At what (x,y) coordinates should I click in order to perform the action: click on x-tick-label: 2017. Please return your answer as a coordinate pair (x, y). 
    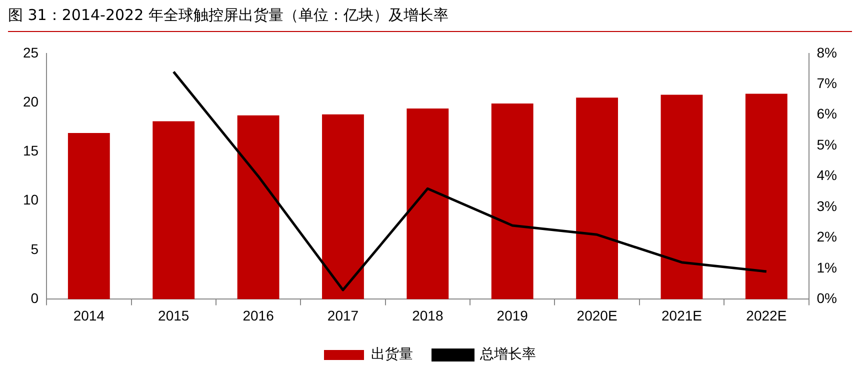
    Looking at the image, I should click on (343, 315).